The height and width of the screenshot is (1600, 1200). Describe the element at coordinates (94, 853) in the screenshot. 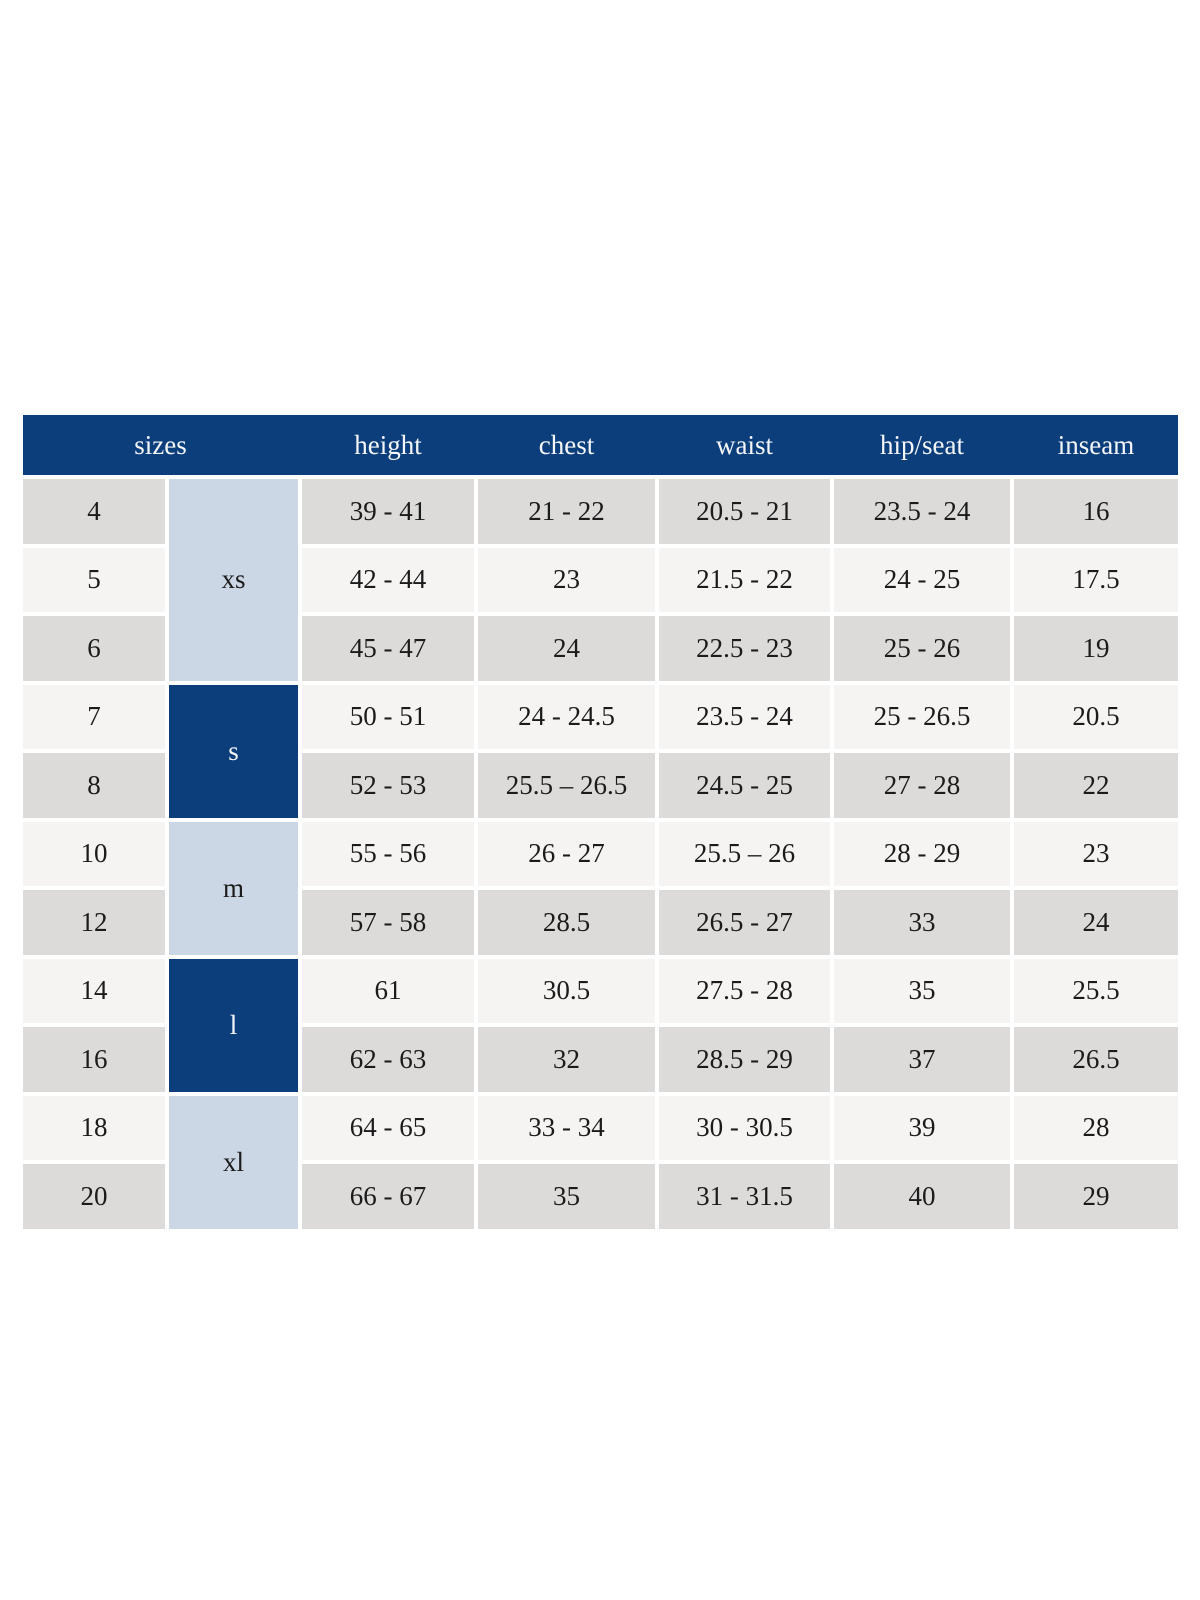

I see `size-cell: 10` at that location.